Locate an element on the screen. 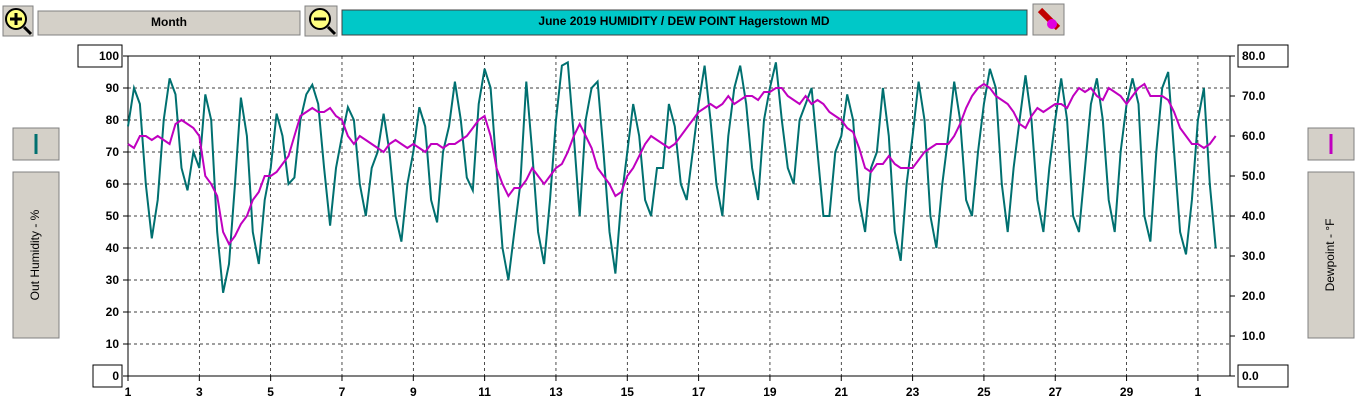 The height and width of the screenshot is (406, 1363). y2-tick-label: 50.0 is located at coordinates (1254, 176).